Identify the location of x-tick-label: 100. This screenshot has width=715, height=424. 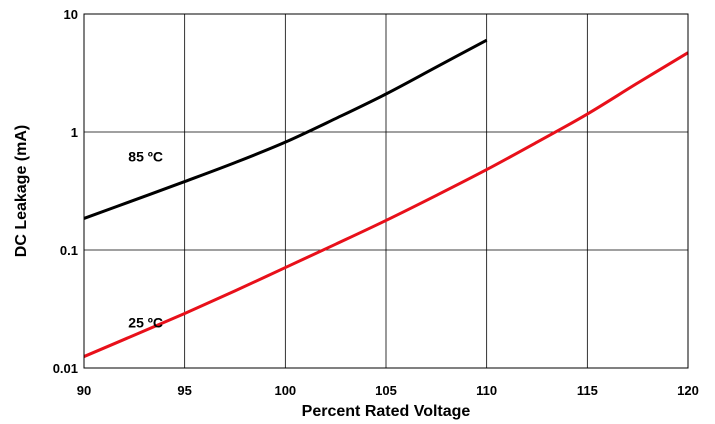
(285, 390).